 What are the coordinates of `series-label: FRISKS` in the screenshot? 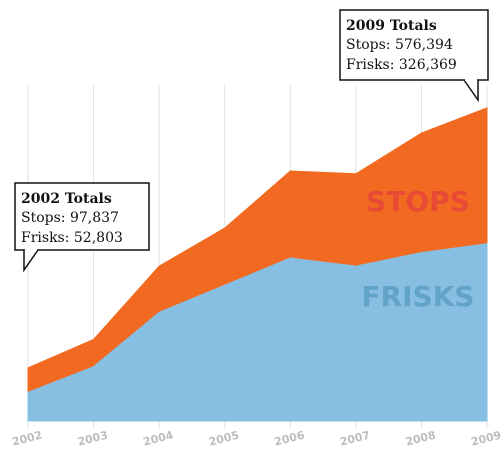 It's located at (417, 296).